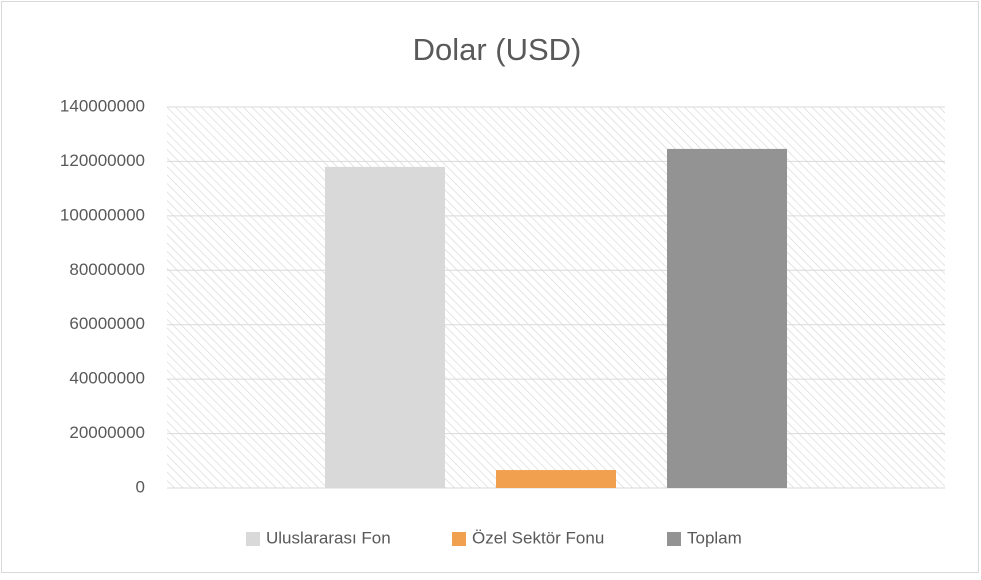  What do you see at coordinates (102, 214) in the screenshot?
I see `y-tick-label: 100000000` at bounding box center [102, 214].